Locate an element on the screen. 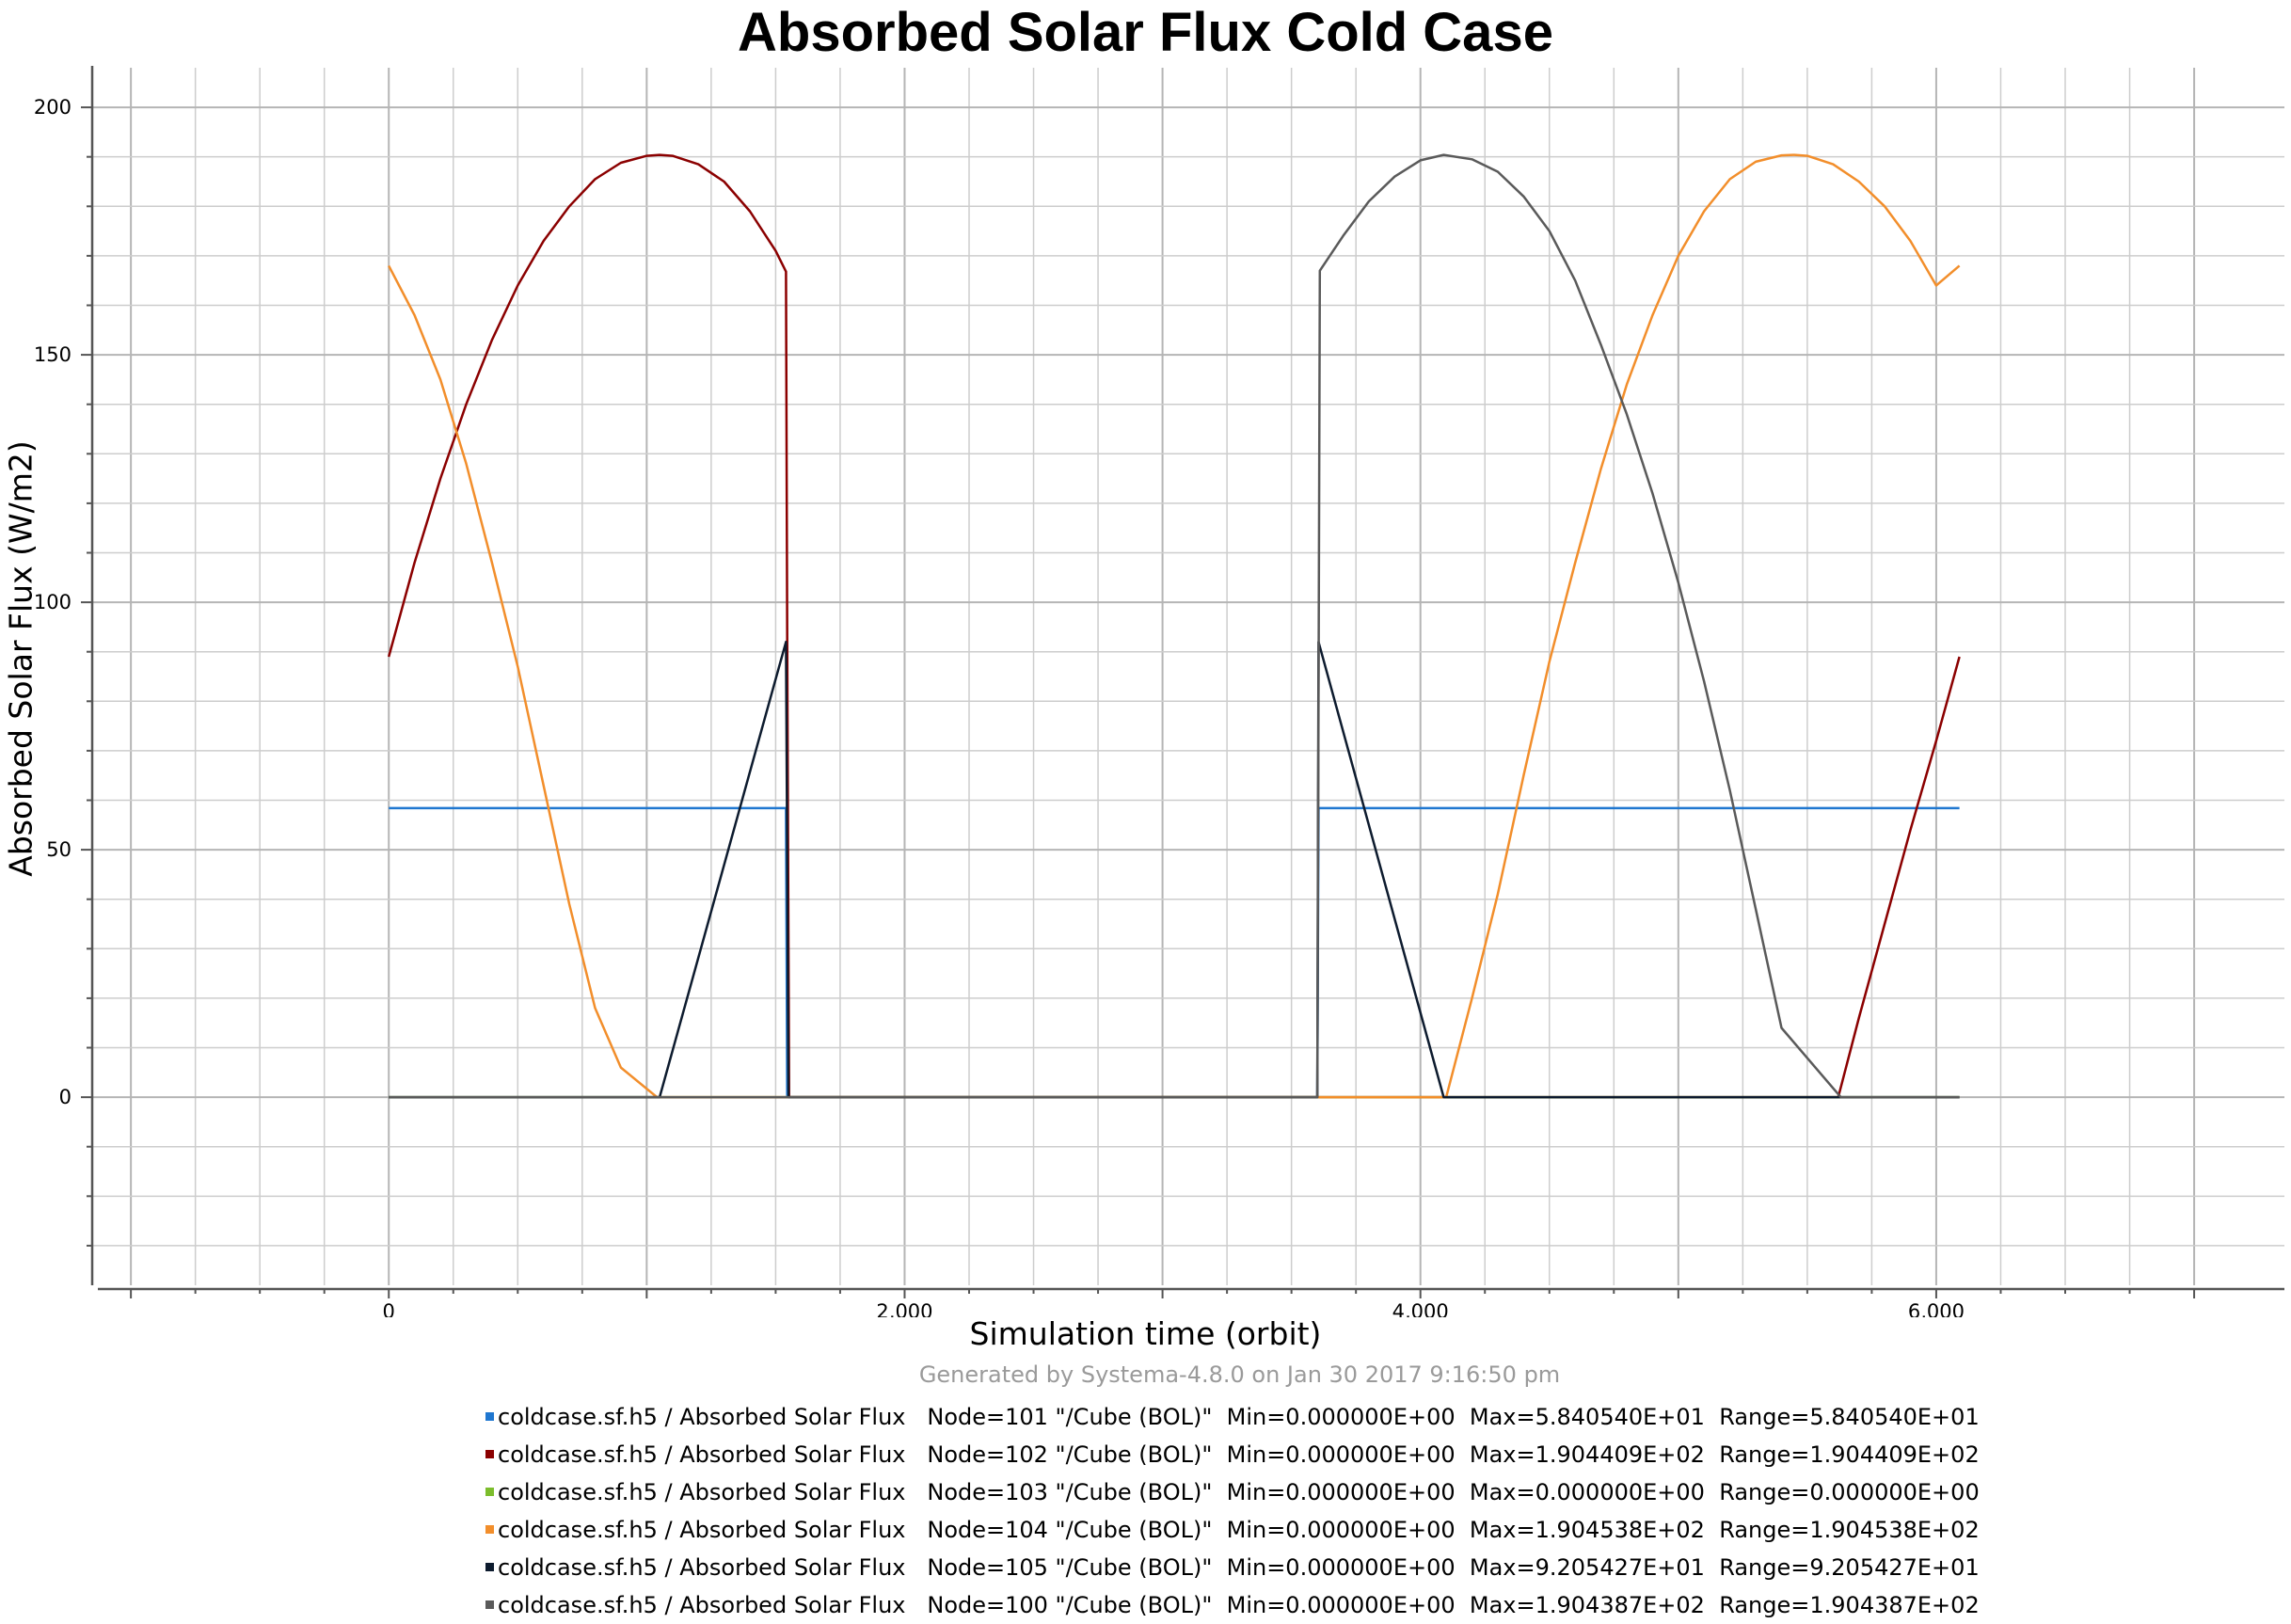  x-tick-label: 6,000 is located at coordinates (1936, 1308).